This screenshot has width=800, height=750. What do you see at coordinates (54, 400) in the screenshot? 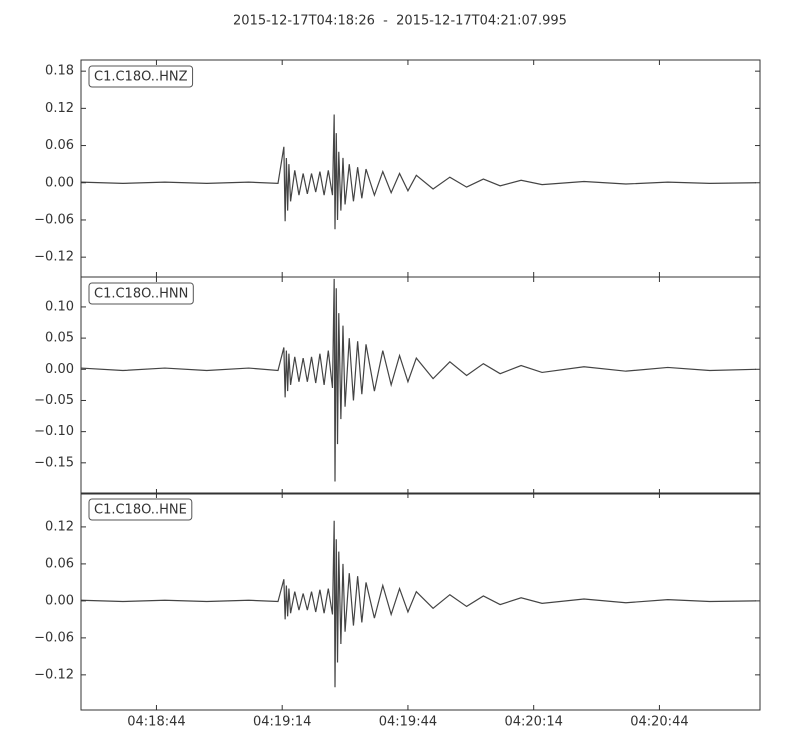
I see `y-tick-label: −0.05` at bounding box center [54, 400].